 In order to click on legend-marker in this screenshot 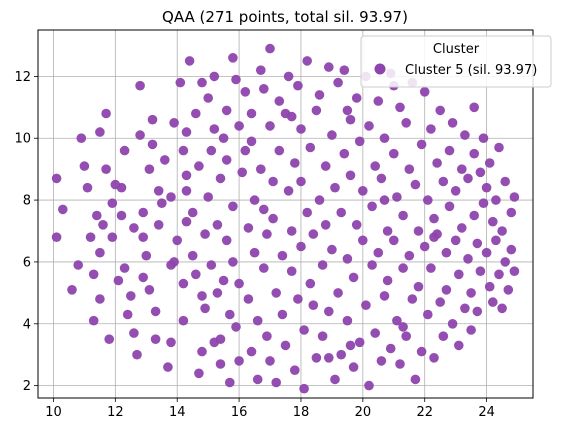, I will do `click(380, 69)`.